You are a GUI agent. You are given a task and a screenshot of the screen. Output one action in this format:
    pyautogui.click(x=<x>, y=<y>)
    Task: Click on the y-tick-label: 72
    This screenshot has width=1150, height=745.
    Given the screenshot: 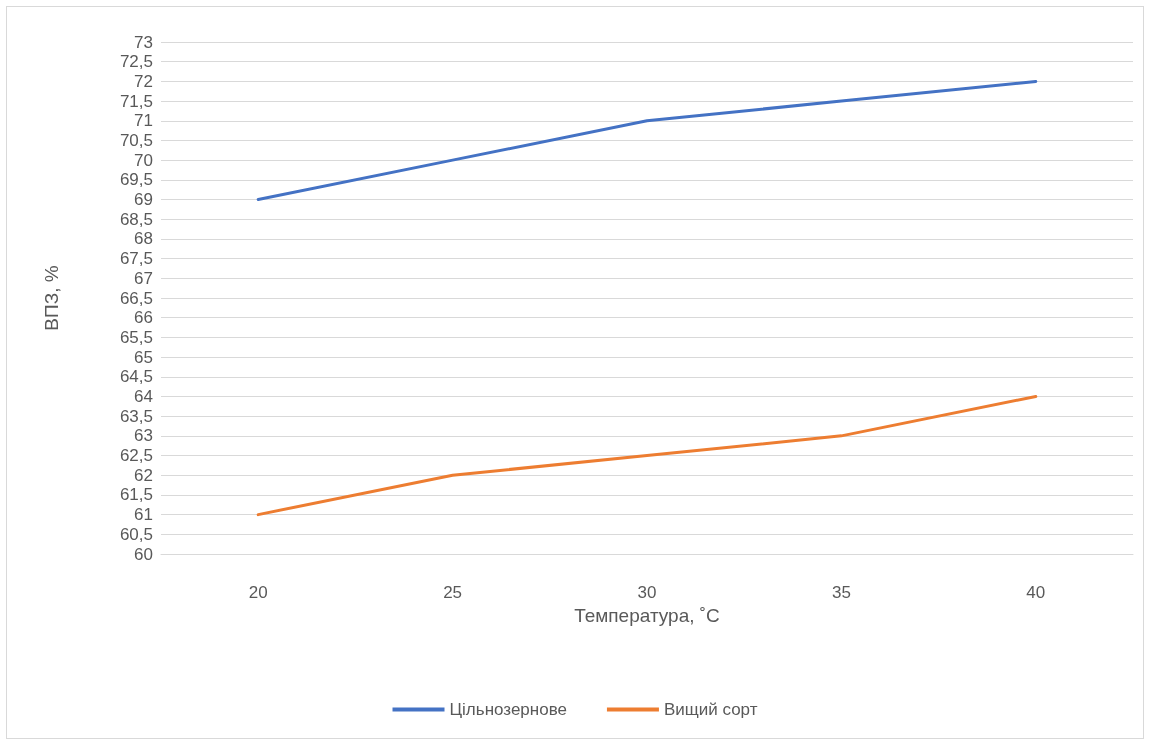 What is the action you would take?
    pyautogui.click(x=143, y=81)
    